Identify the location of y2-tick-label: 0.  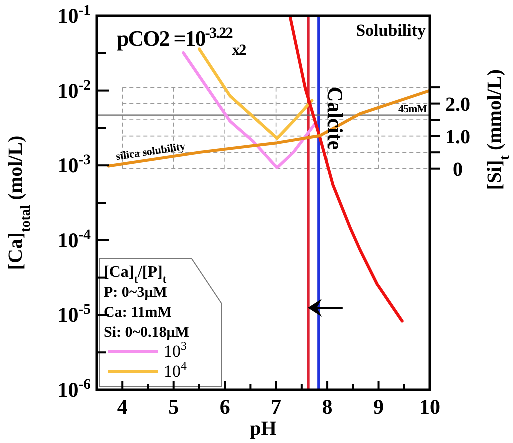
(458, 169).